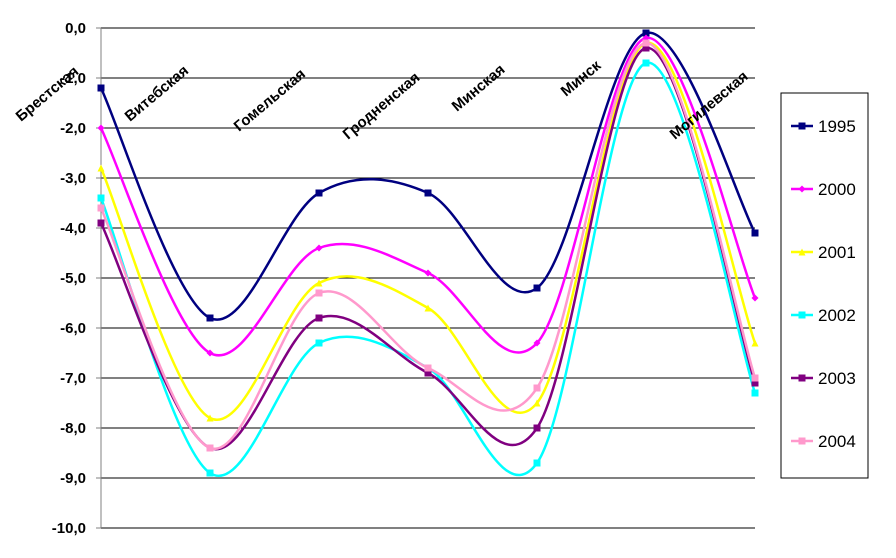 The width and height of the screenshot is (896, 558). What do you see at coordinates (802, 441) in the screenshot?
I see `legend-marker-2004` at bounding box center [802, 441].